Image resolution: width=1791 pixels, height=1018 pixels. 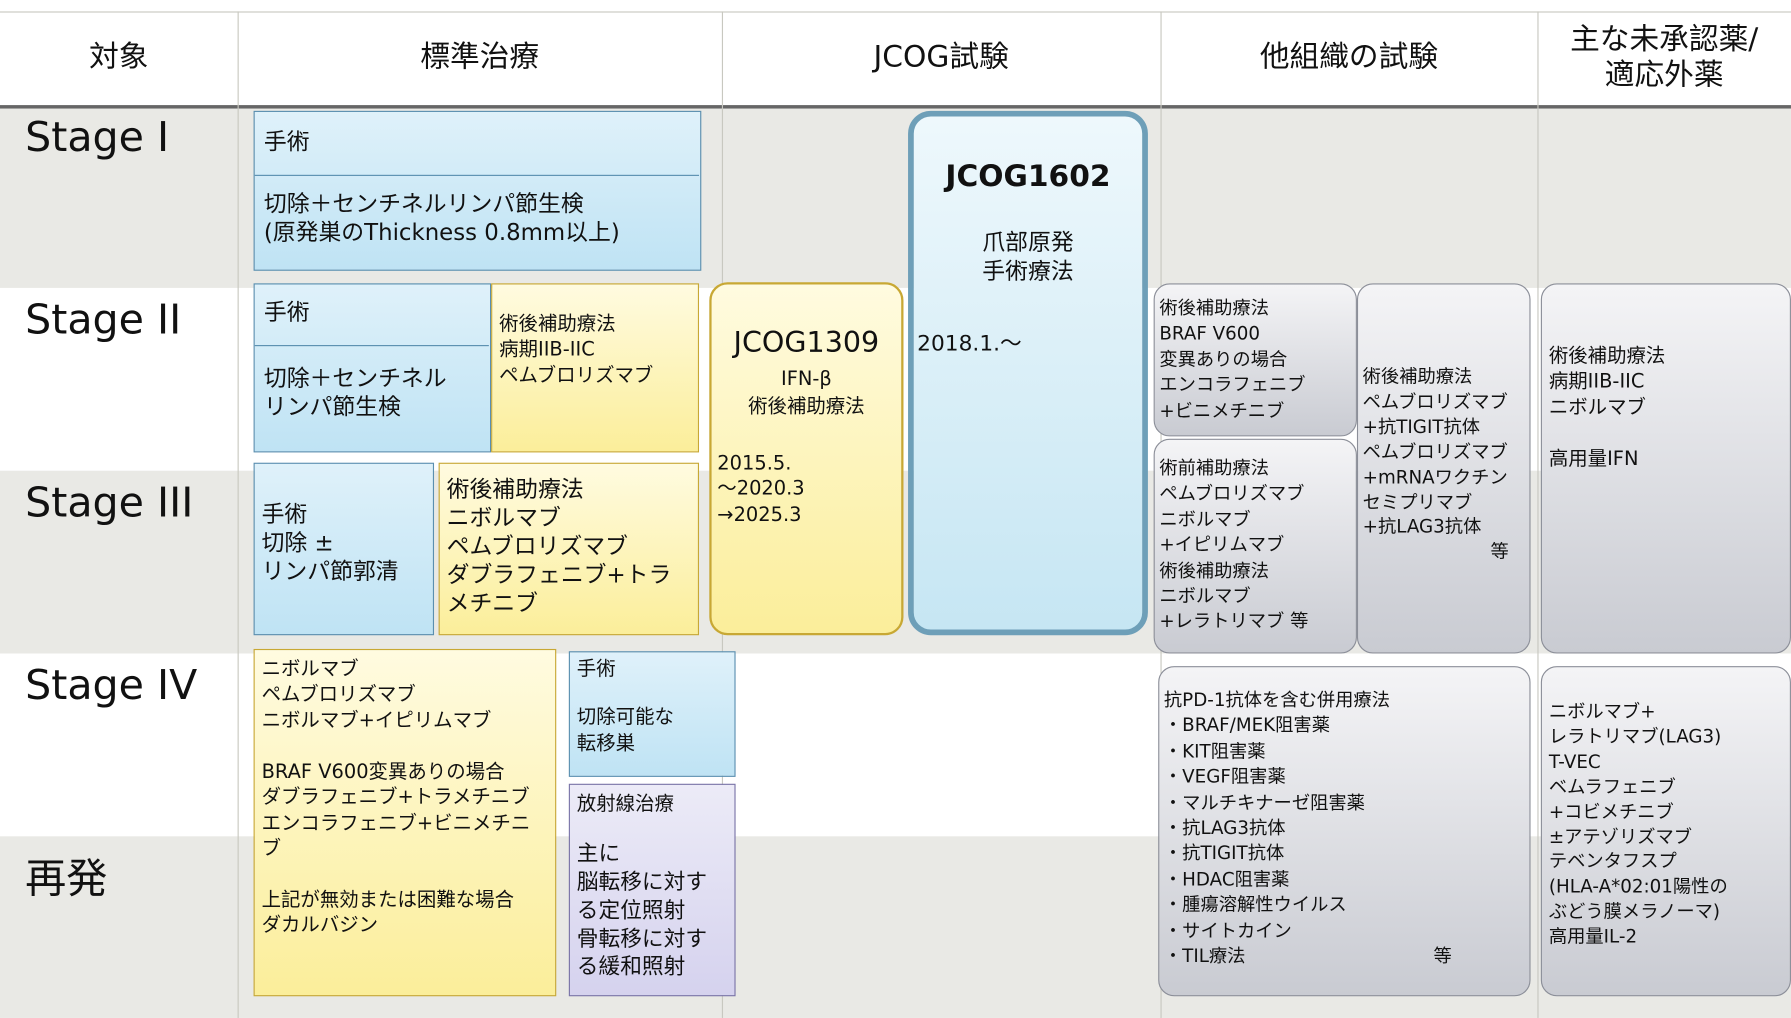 What do you see at coordinates (1349, 57) in the screenshot?
I see `column-header: 他組織の試験` at bounding box center [1349, 57].